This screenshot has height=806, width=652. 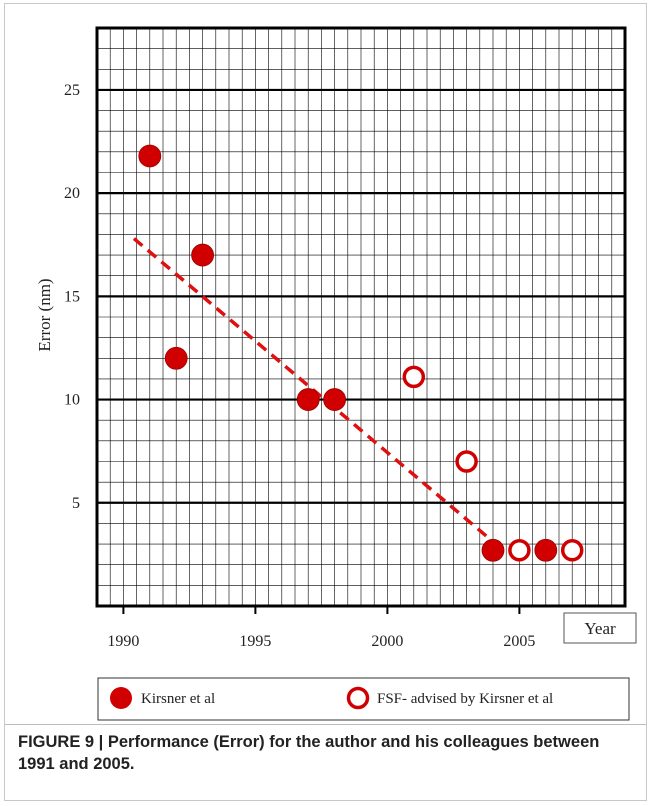 What do you see at coordinates (519, 641) in the screenshot?
I see `x-tick-label-2005: 2005` at bounding box center [519, 641].